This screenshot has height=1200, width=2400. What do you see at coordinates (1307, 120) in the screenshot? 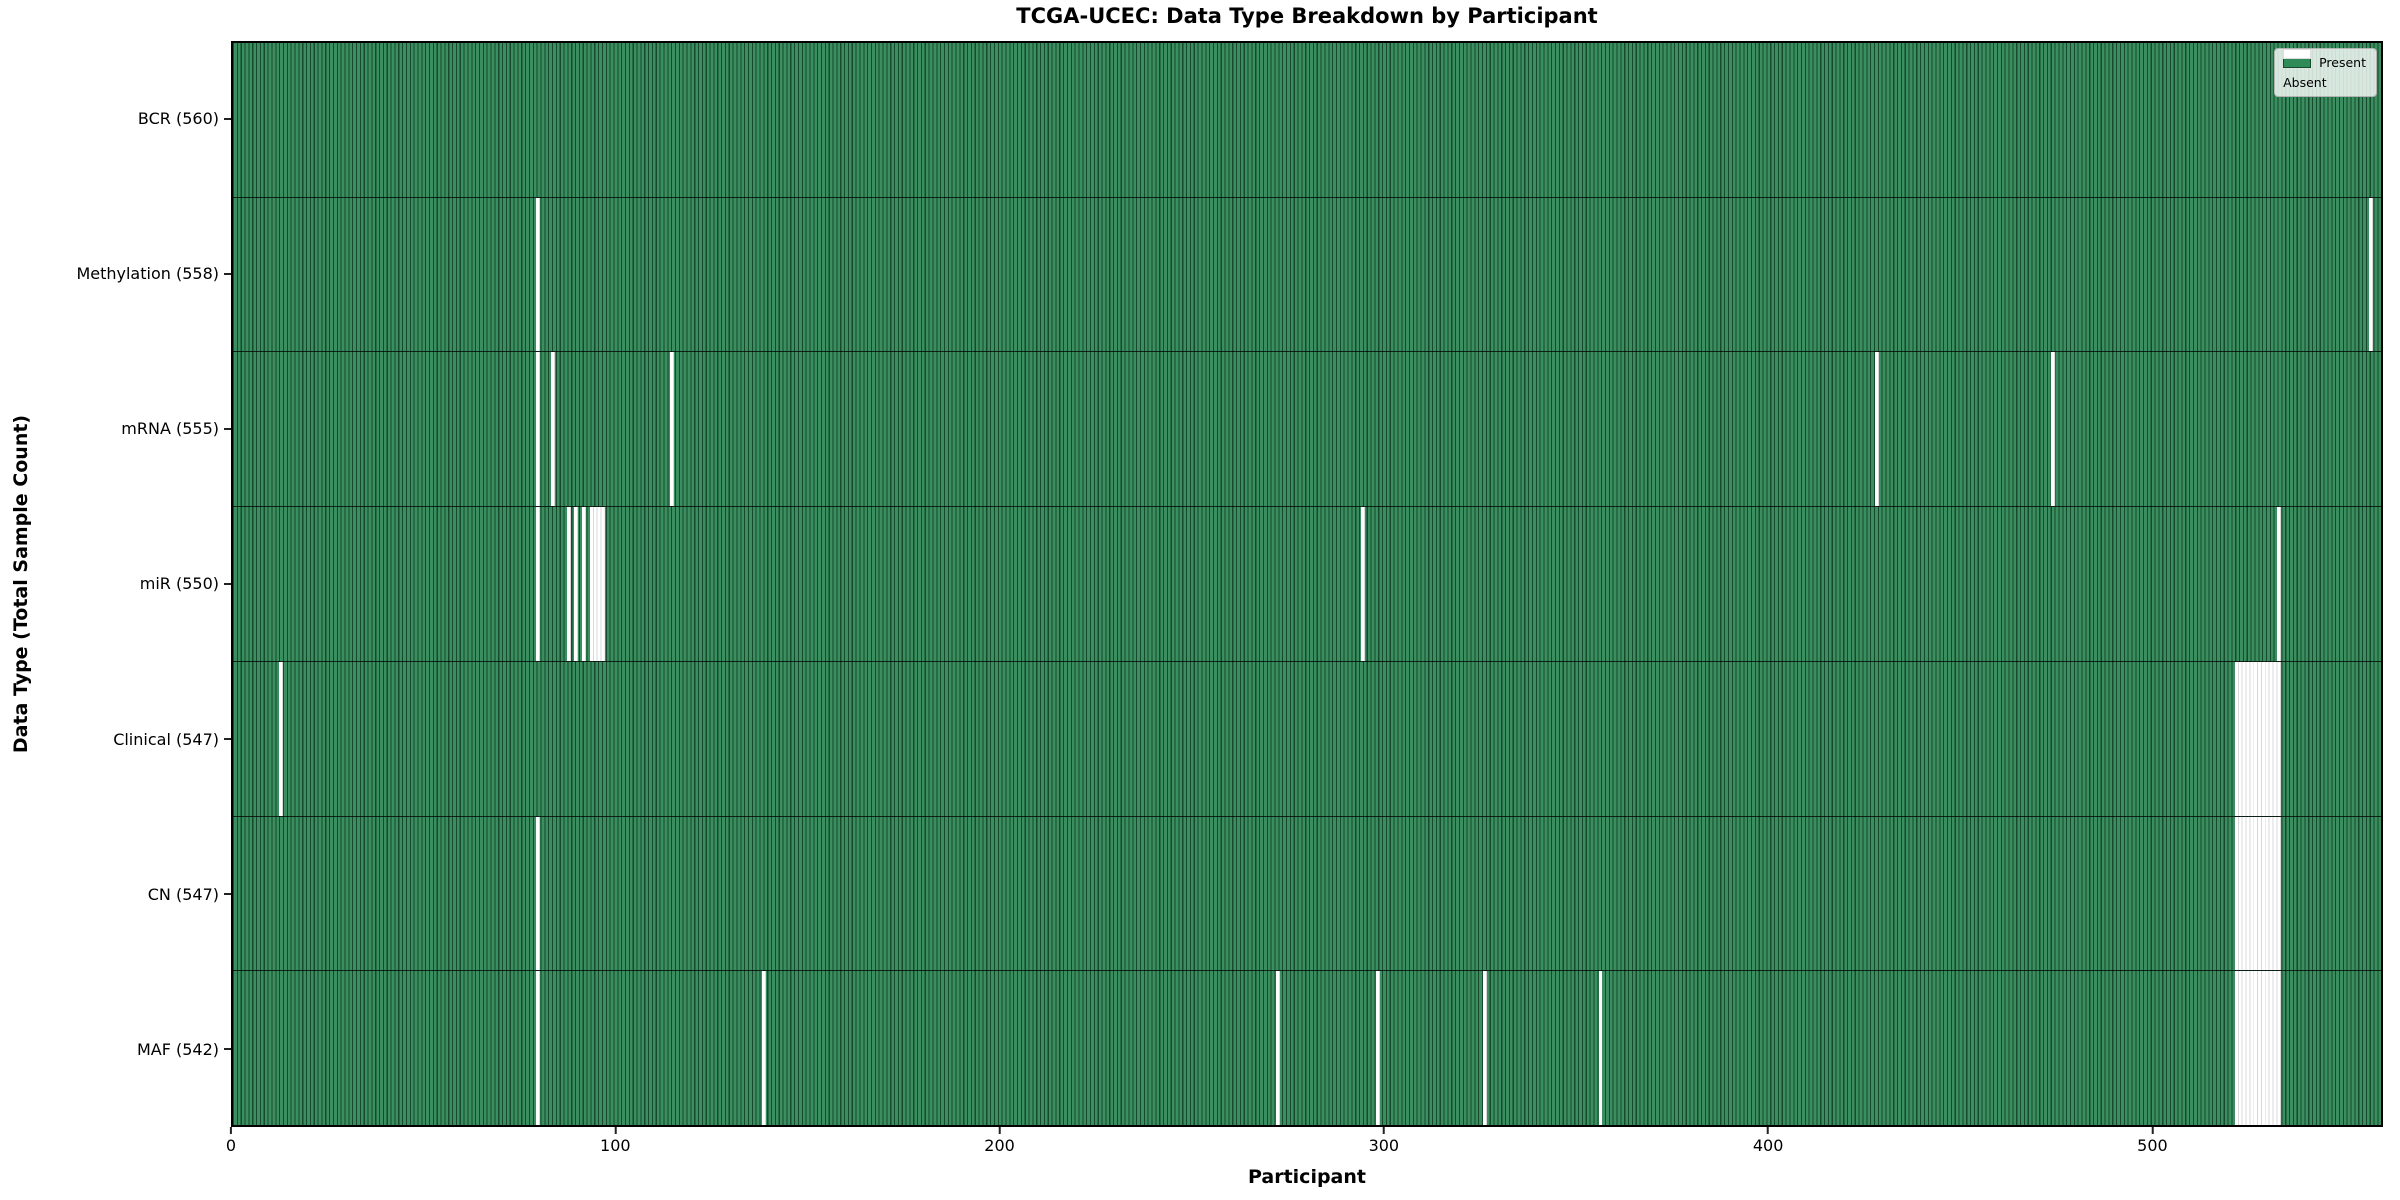
I see `row-bcr` at bounding box center [1307, 120].